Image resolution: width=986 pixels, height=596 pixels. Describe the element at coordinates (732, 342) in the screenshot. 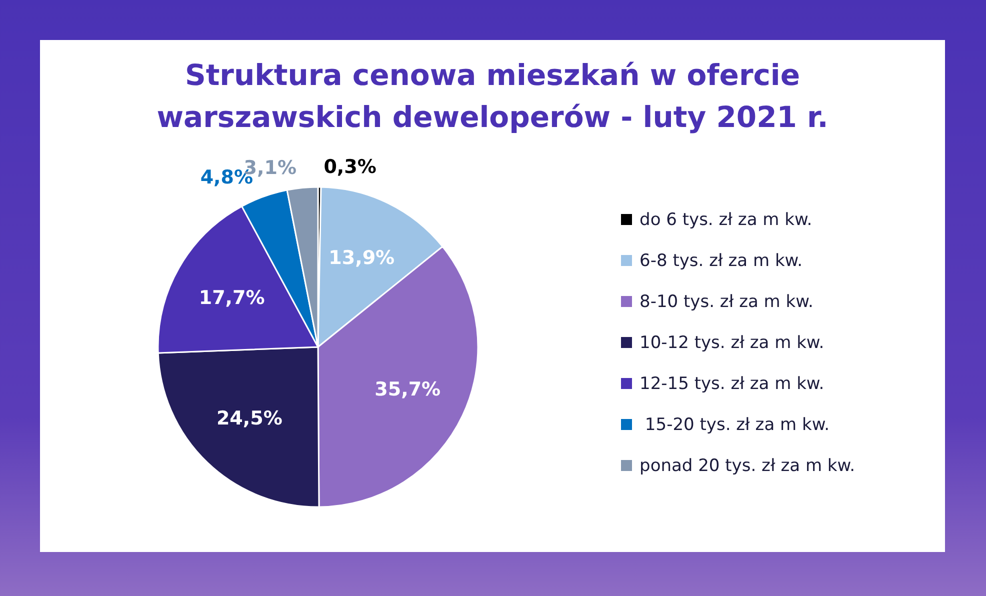

I see `legend-label: 10-12 tys. zł za m kw.` at that location.